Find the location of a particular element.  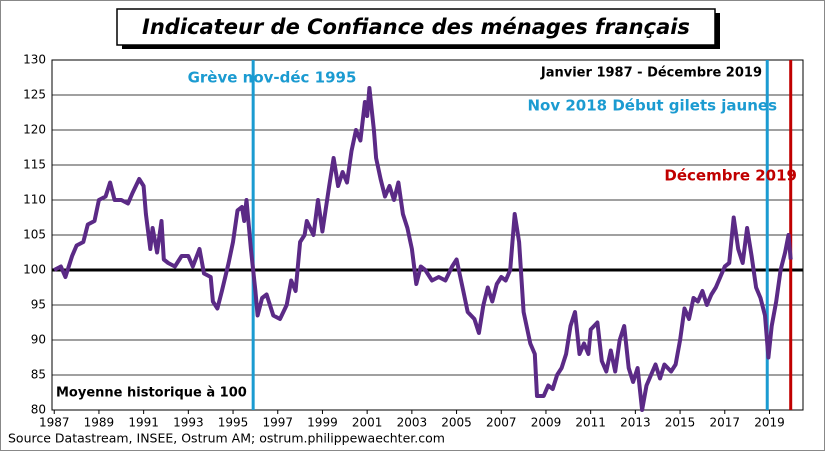

y-tick-label: 80 is located at coordinates (38, 410).